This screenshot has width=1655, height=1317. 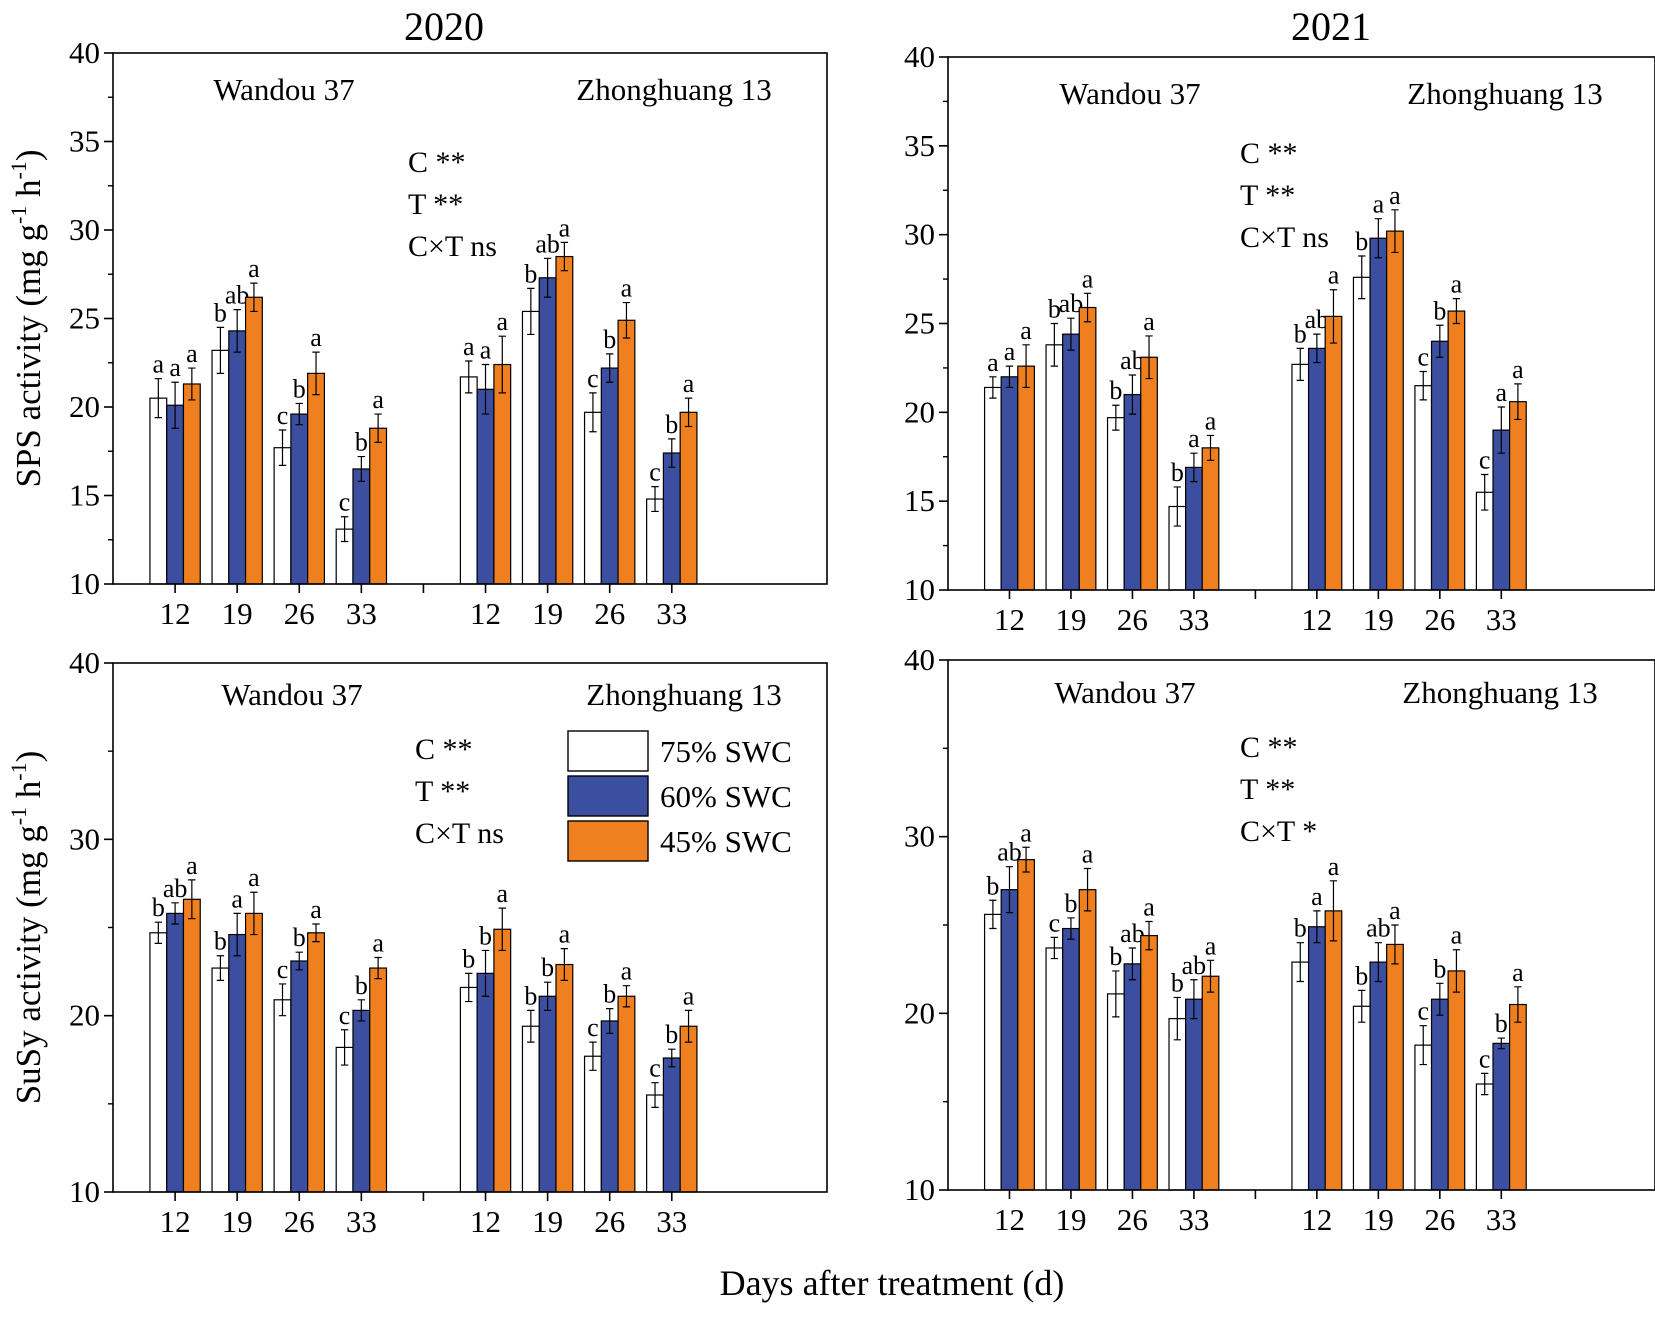 What do you see at coordinates (1331, 26) in the screenshot?
I see `panel-year-title: 2021` at bounding box center [1331, 26].